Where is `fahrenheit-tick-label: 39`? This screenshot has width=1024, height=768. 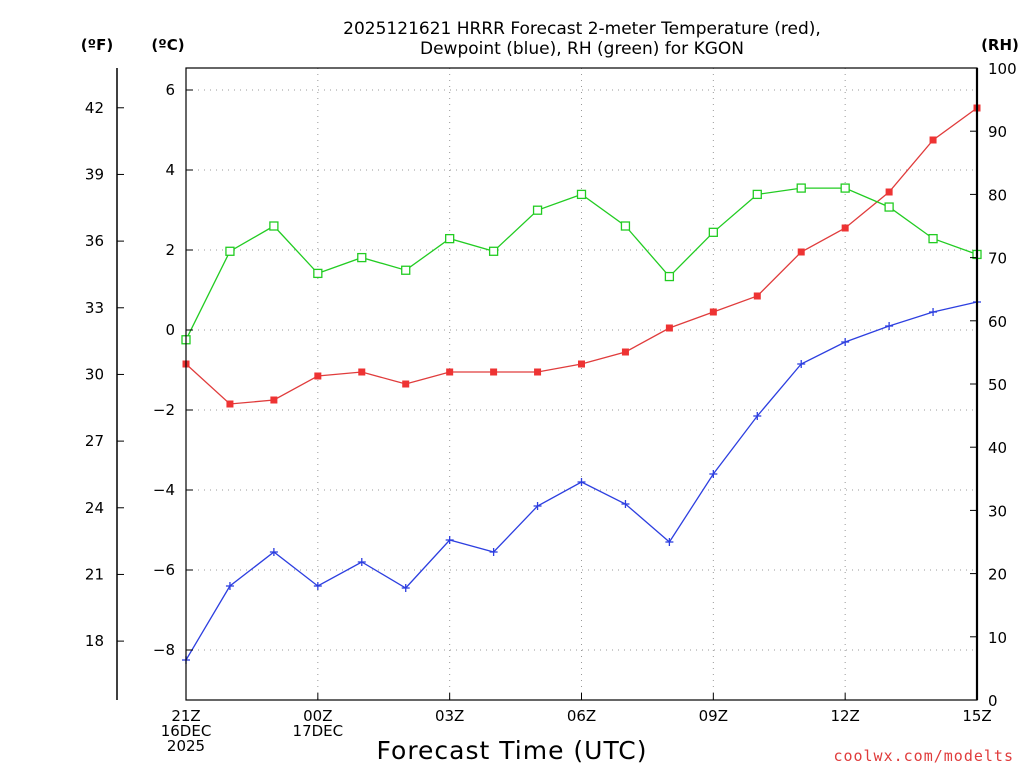
fahrenheit-tick-label: 39 is located at coordinates (94, 174).